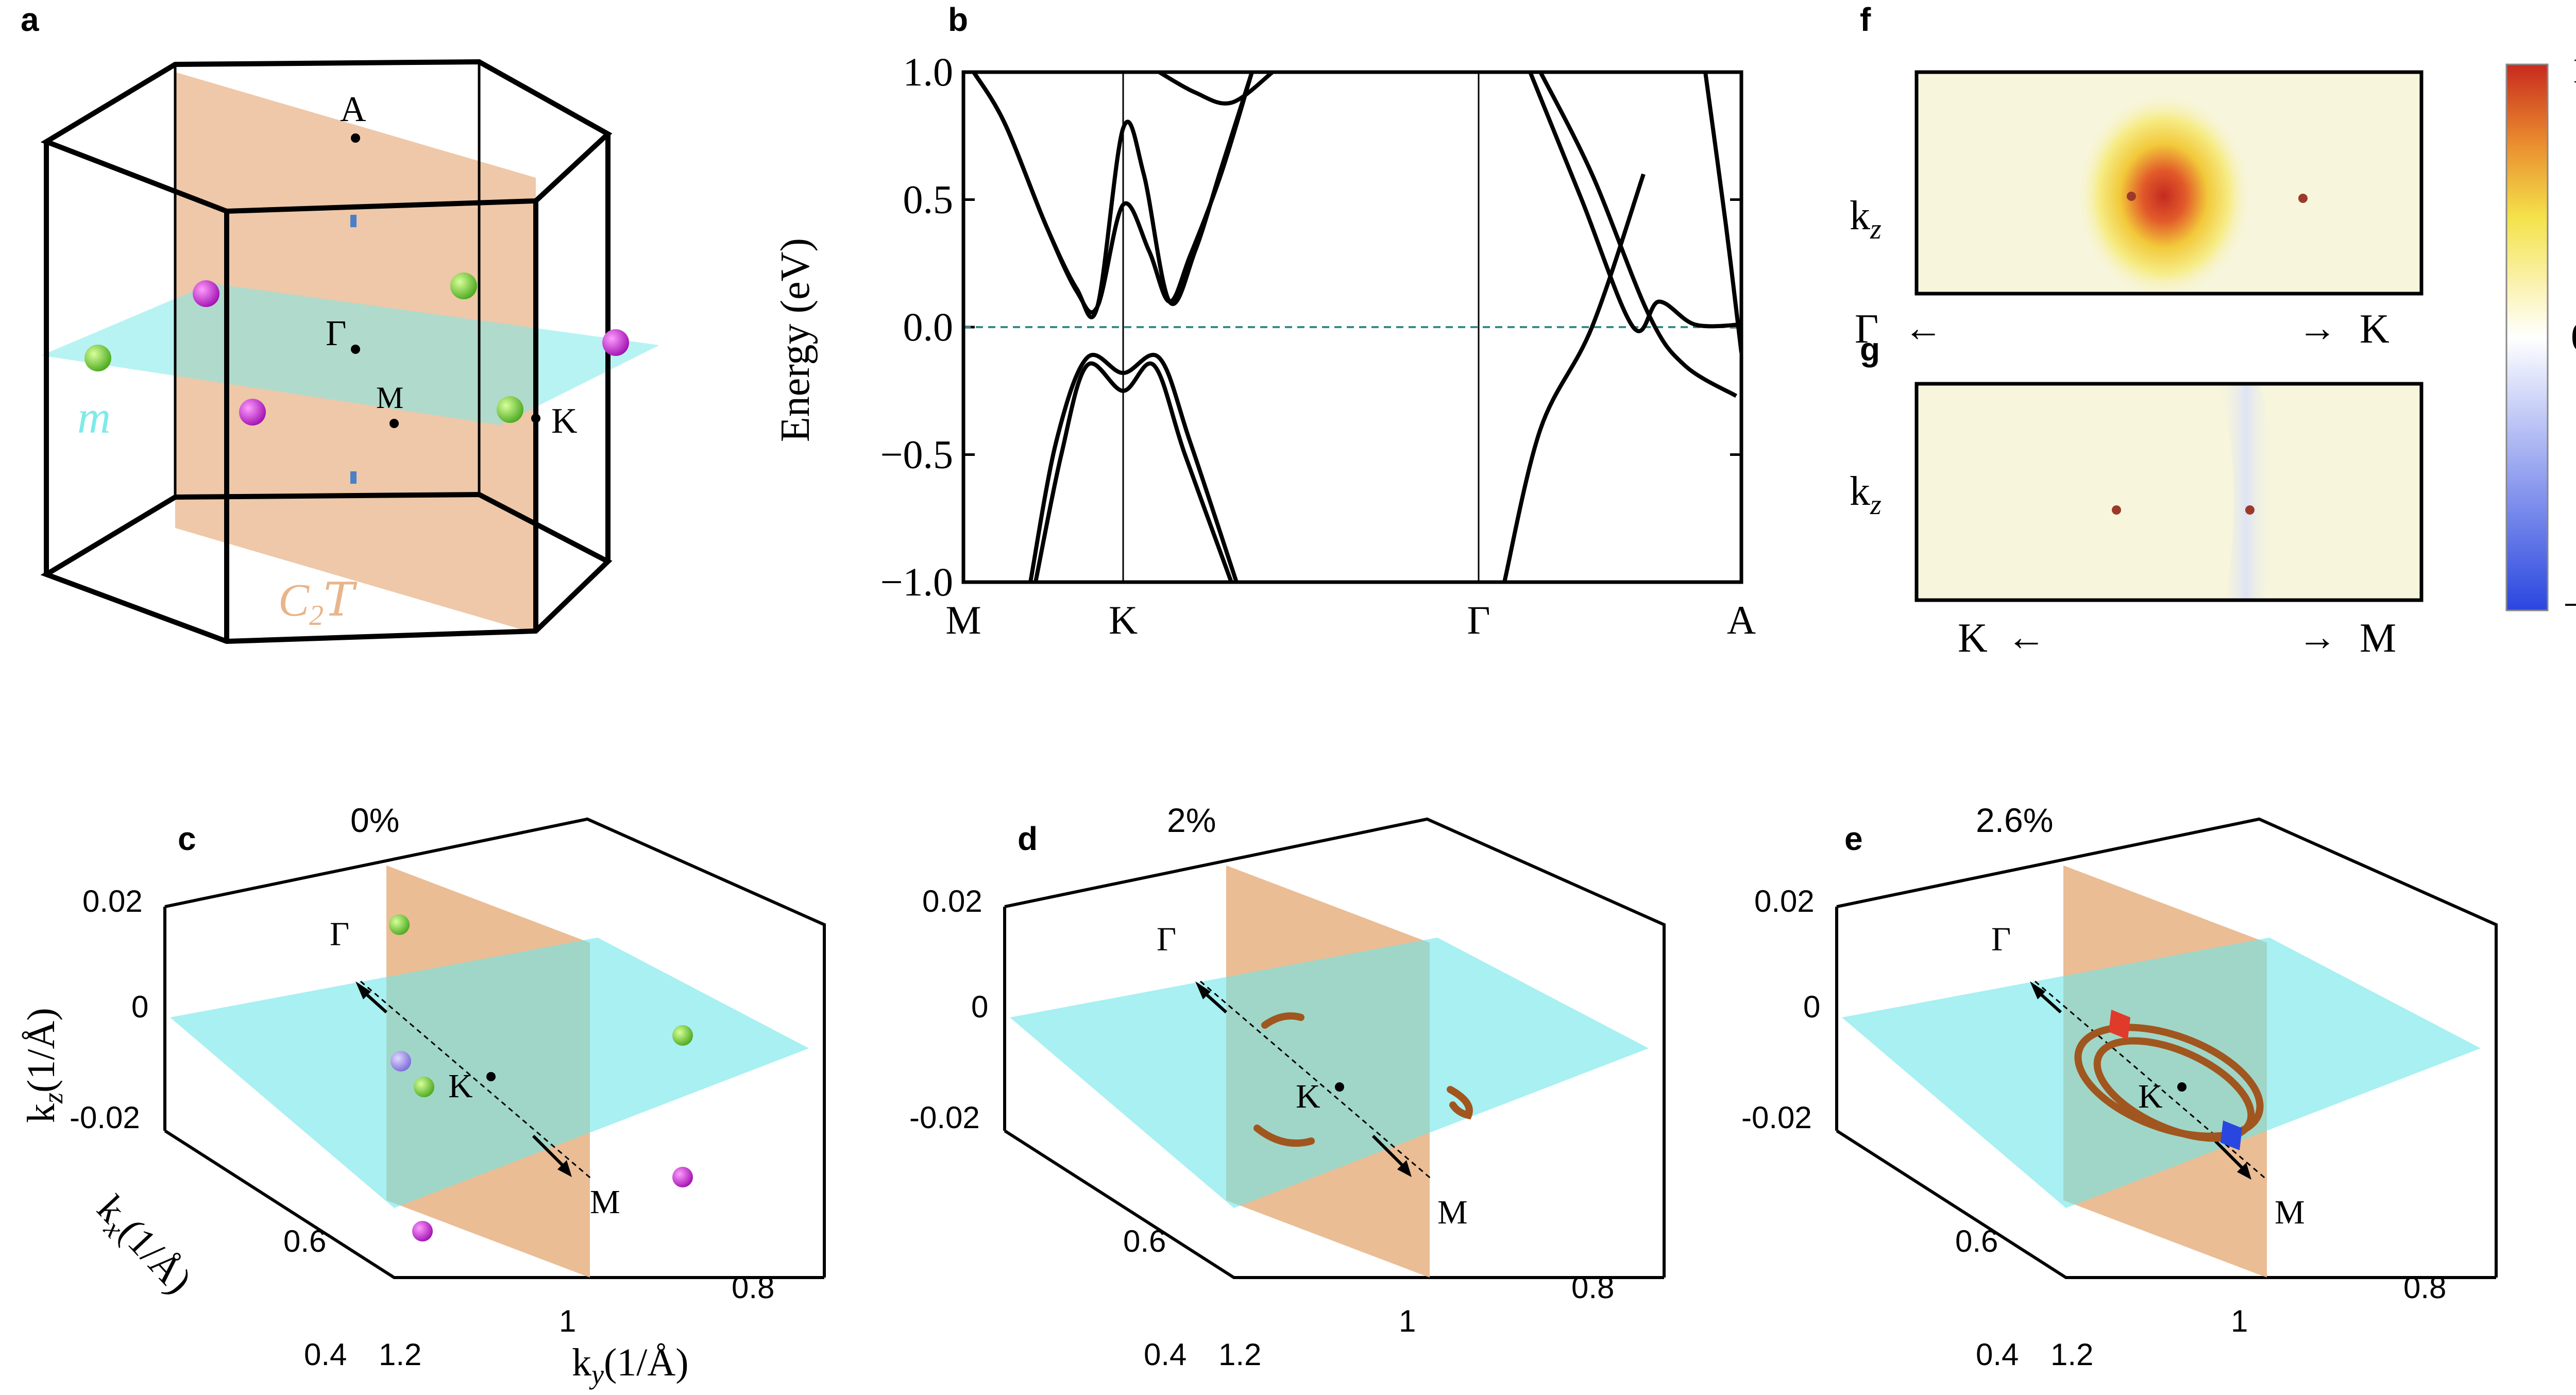 The image size is (2576, 1395). What do you see at coordinates (564, 421) in the screenshot?
I see `point-k-label: K` at bounding box center [564, 421].